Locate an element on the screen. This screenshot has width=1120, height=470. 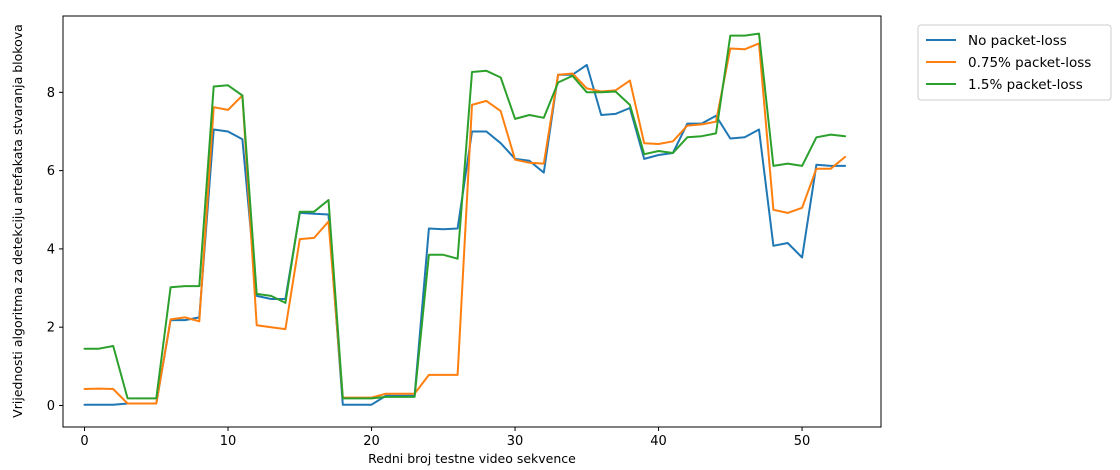
x-axis-label: Redni broj testne video sekvence is located at coordinates (472, 458).